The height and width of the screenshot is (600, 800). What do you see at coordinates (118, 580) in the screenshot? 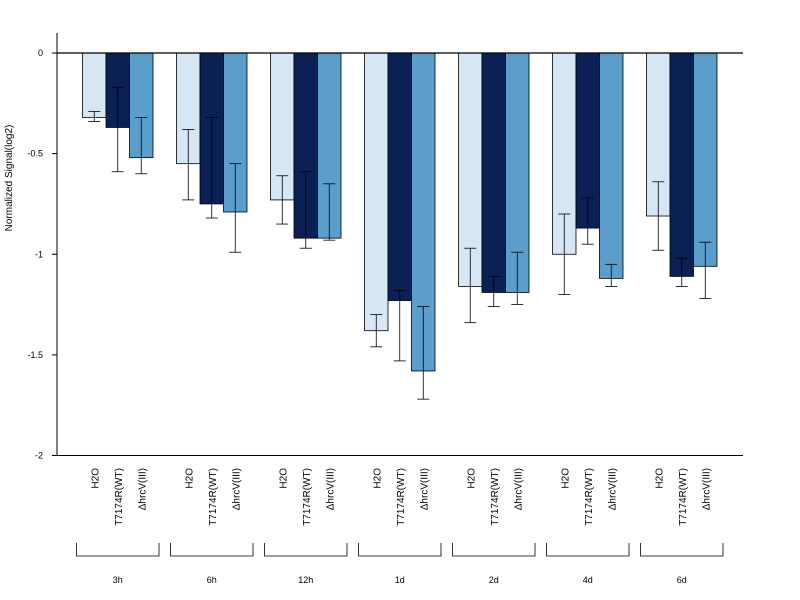
I see `group-label: 3h` at bounding box center [118, 580].